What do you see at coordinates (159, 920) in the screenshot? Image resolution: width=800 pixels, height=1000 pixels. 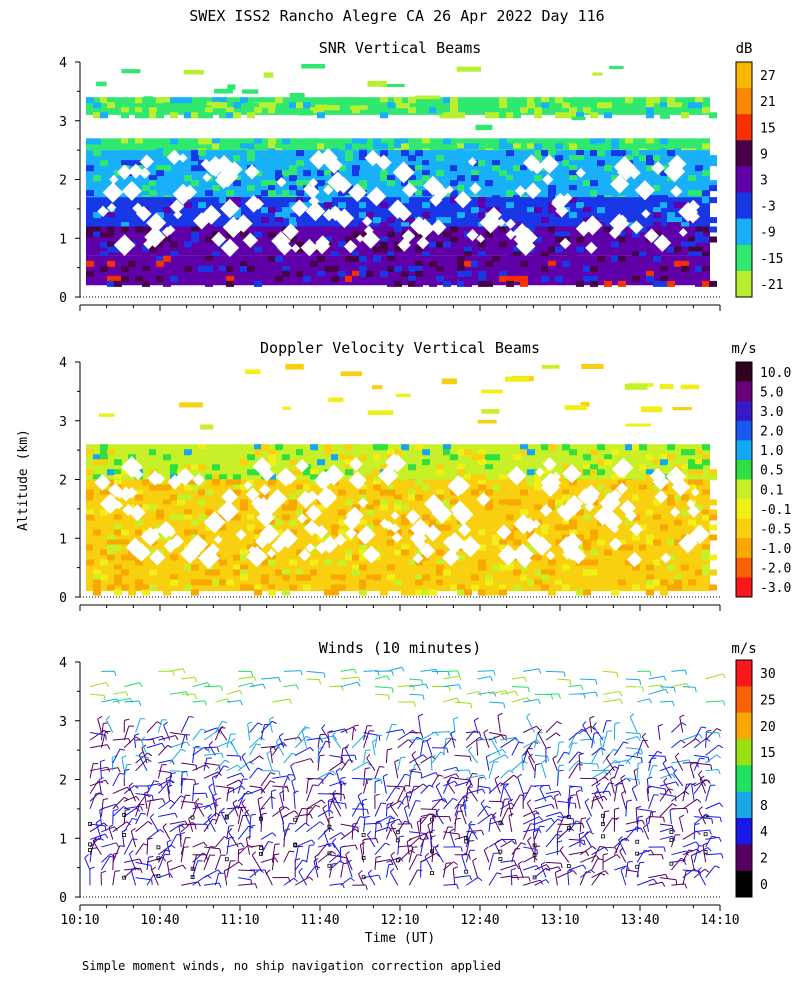 I see `x-tick-label: 10:40` at bounding box center [159, 920].